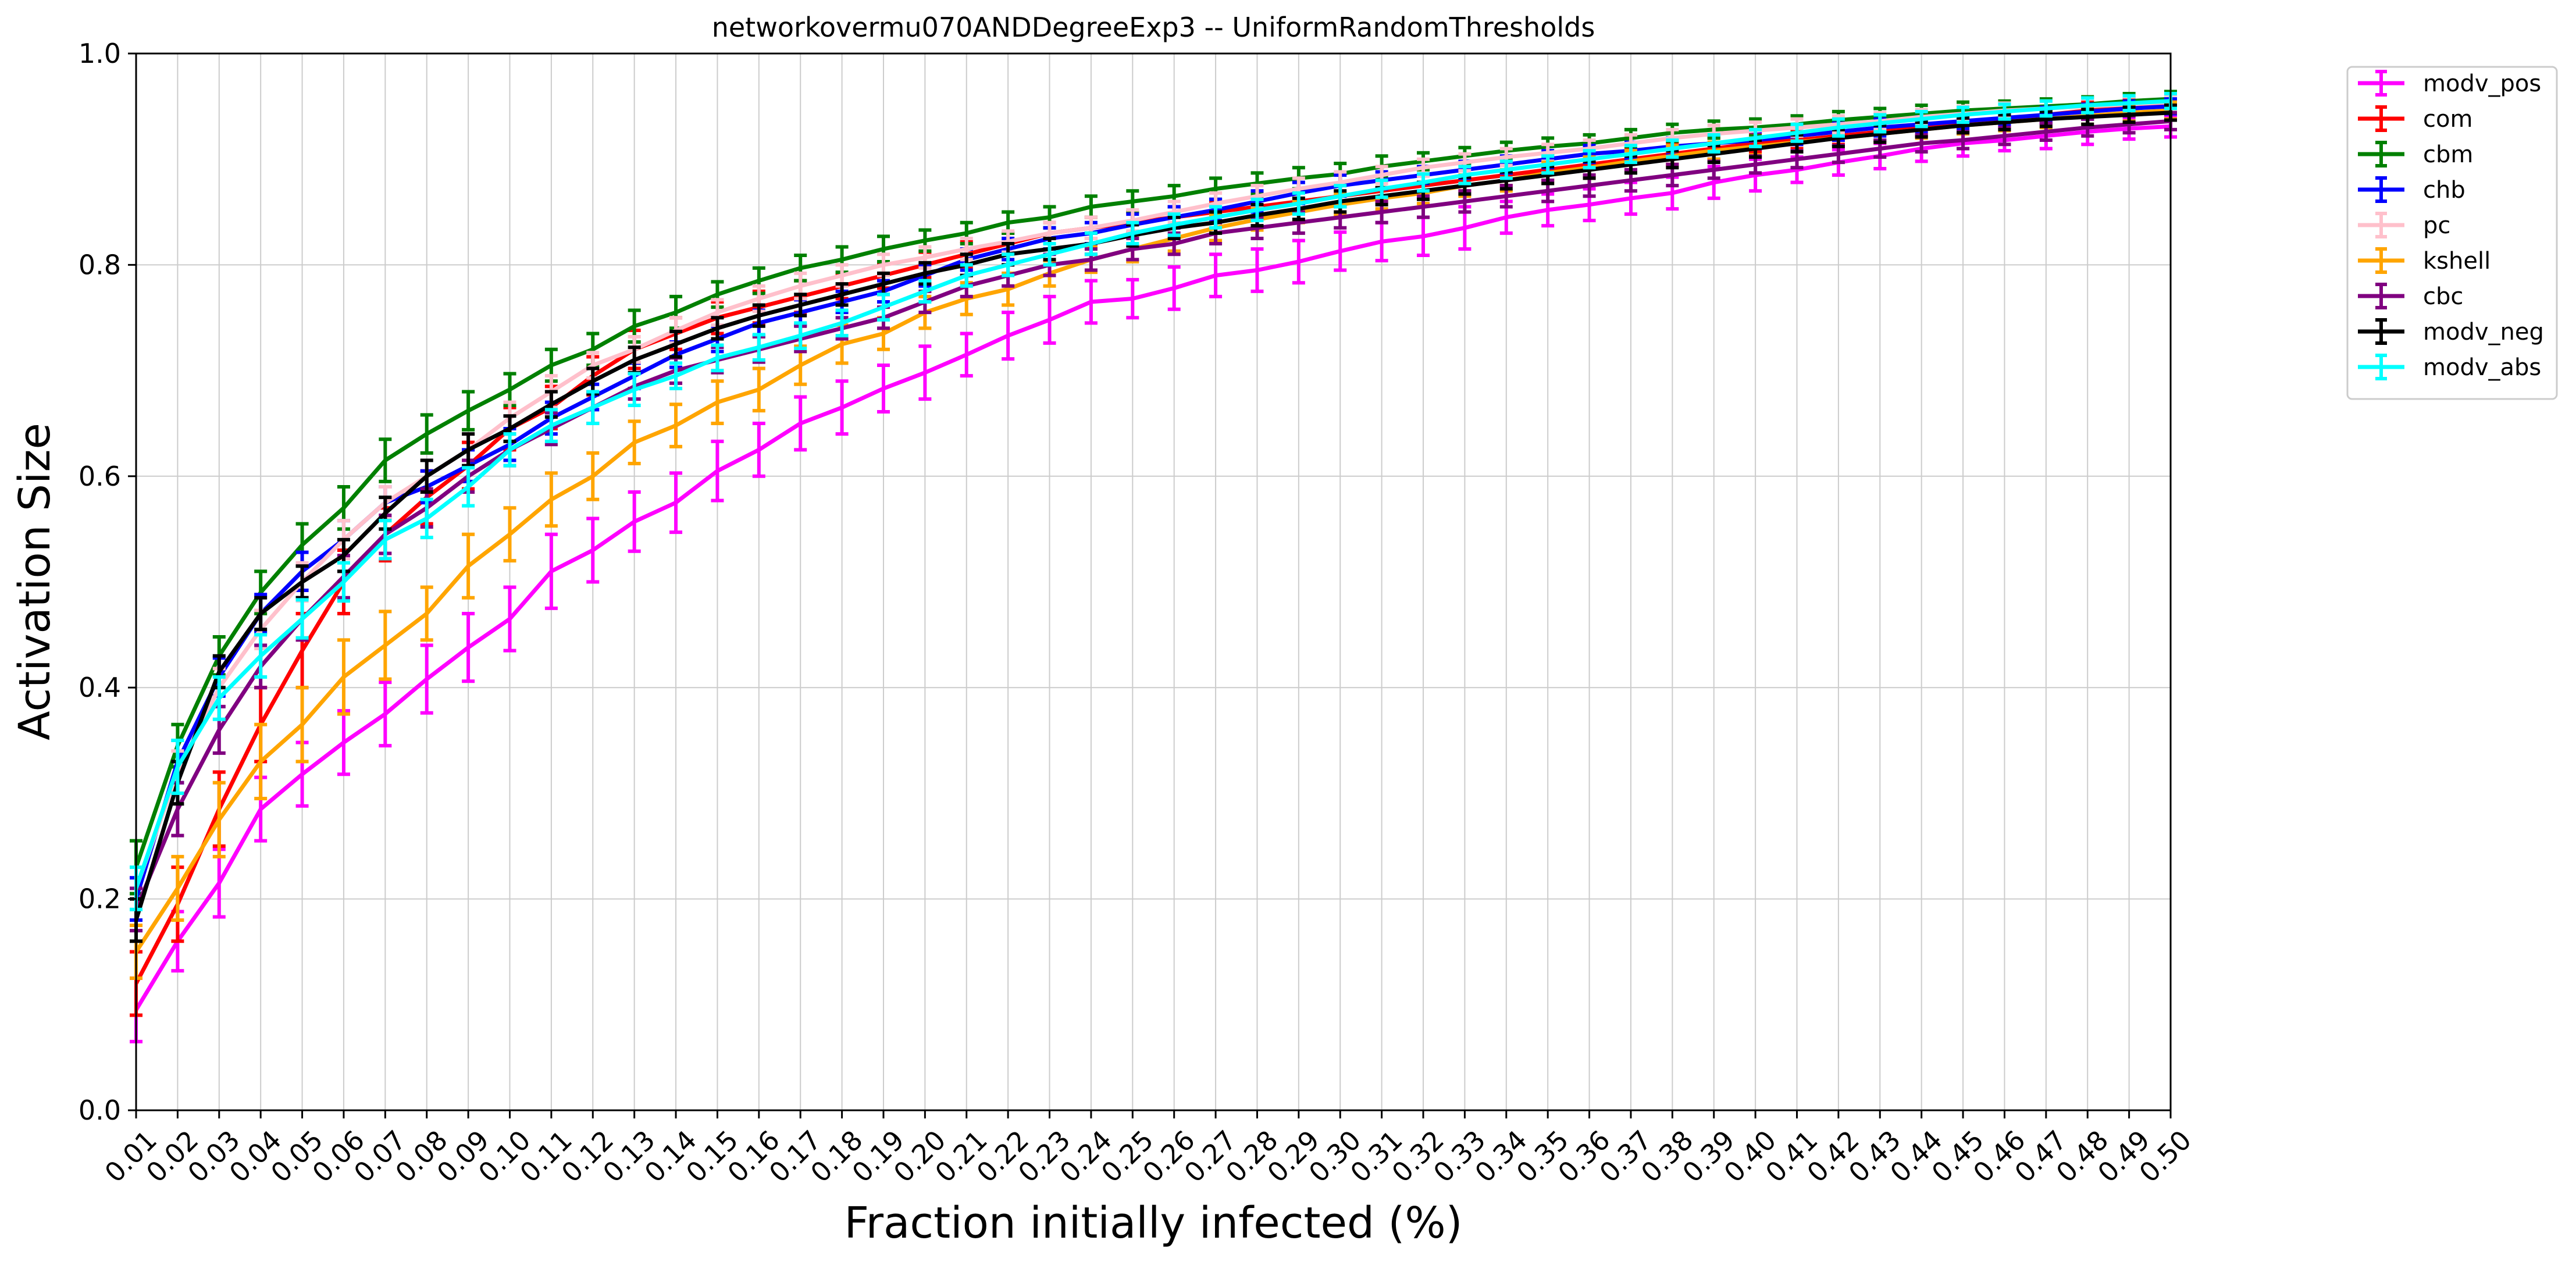  What do you see at coordinates (100, 476) in the screenshot?
I see `y-tick-label: 0.6` at bounding box center [100, 476].